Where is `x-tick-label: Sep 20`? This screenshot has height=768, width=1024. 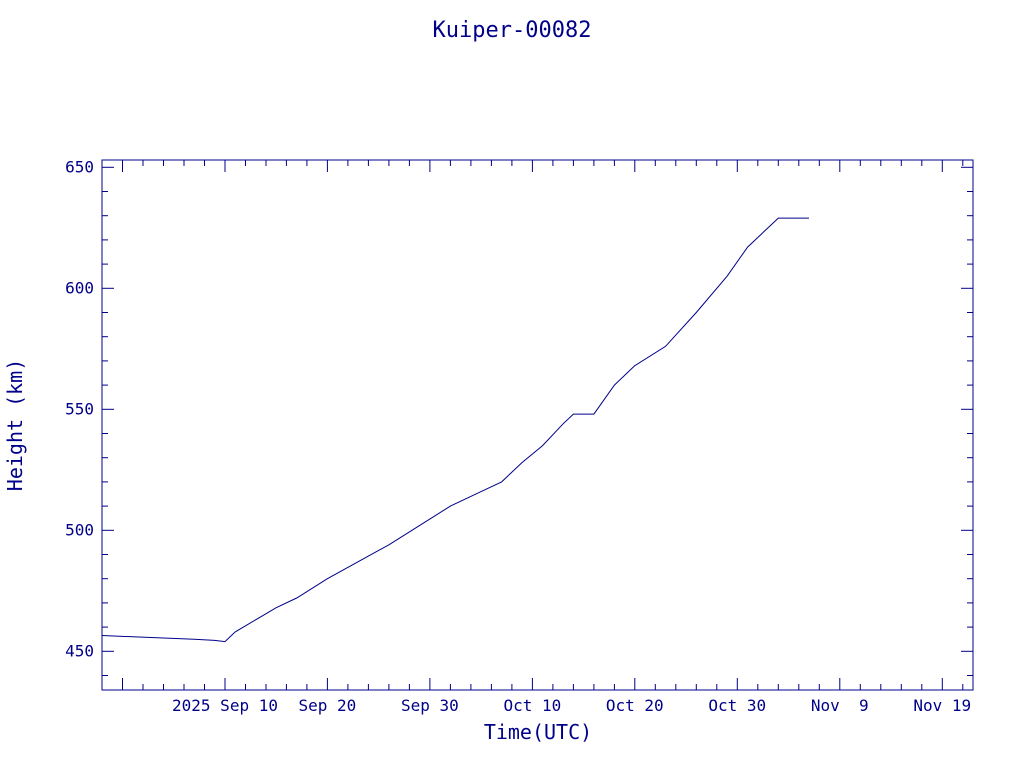
x-tick-label: Sep 20 is located at coordinates (328, 705).